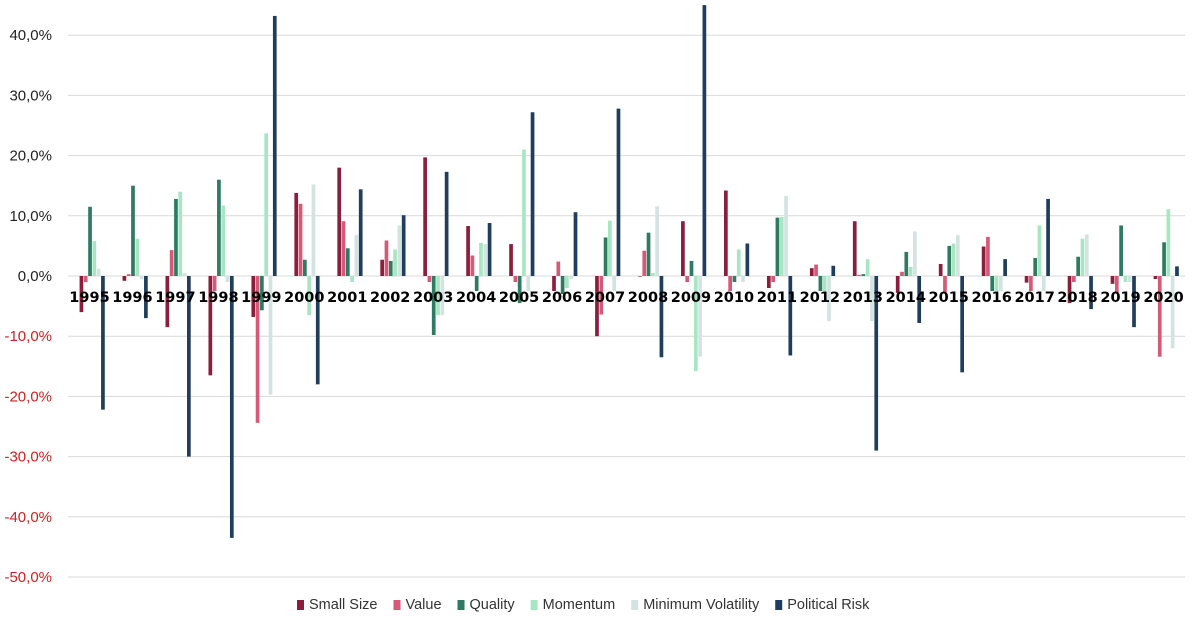  What do you see at coordinates (1039, 250) in the screenshot?
I see `bar-momentum-2017` at bounding box center [1039, 250].